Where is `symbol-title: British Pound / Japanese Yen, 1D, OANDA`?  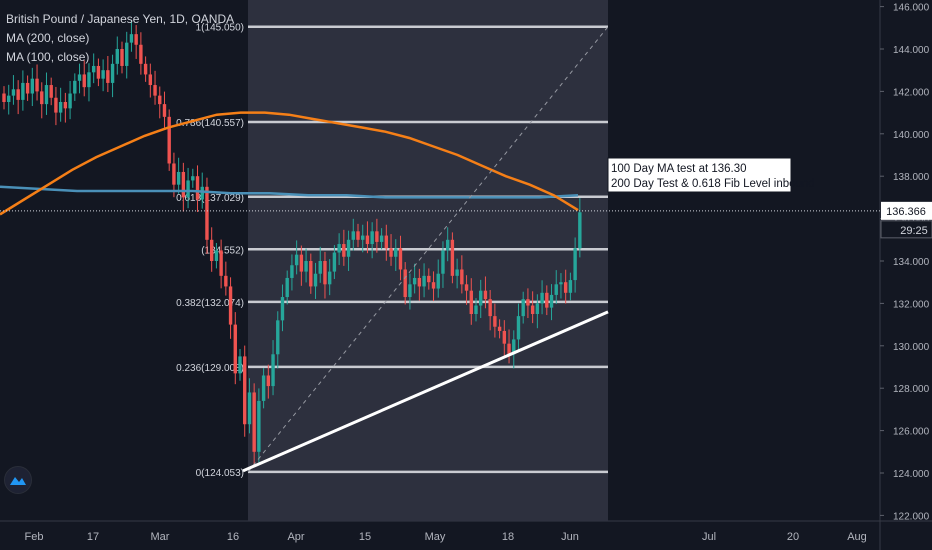
symbol-title: British Pound / Japanese Yen, 1D, OANDA is located at coordinates (120, 19).